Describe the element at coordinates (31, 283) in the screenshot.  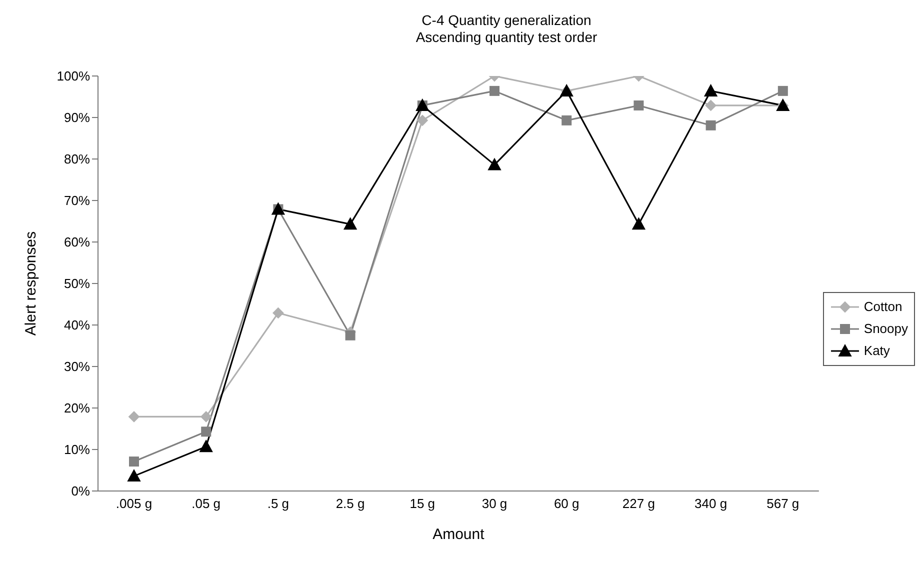
I see `y-axis-title: Alert responses` at that location.